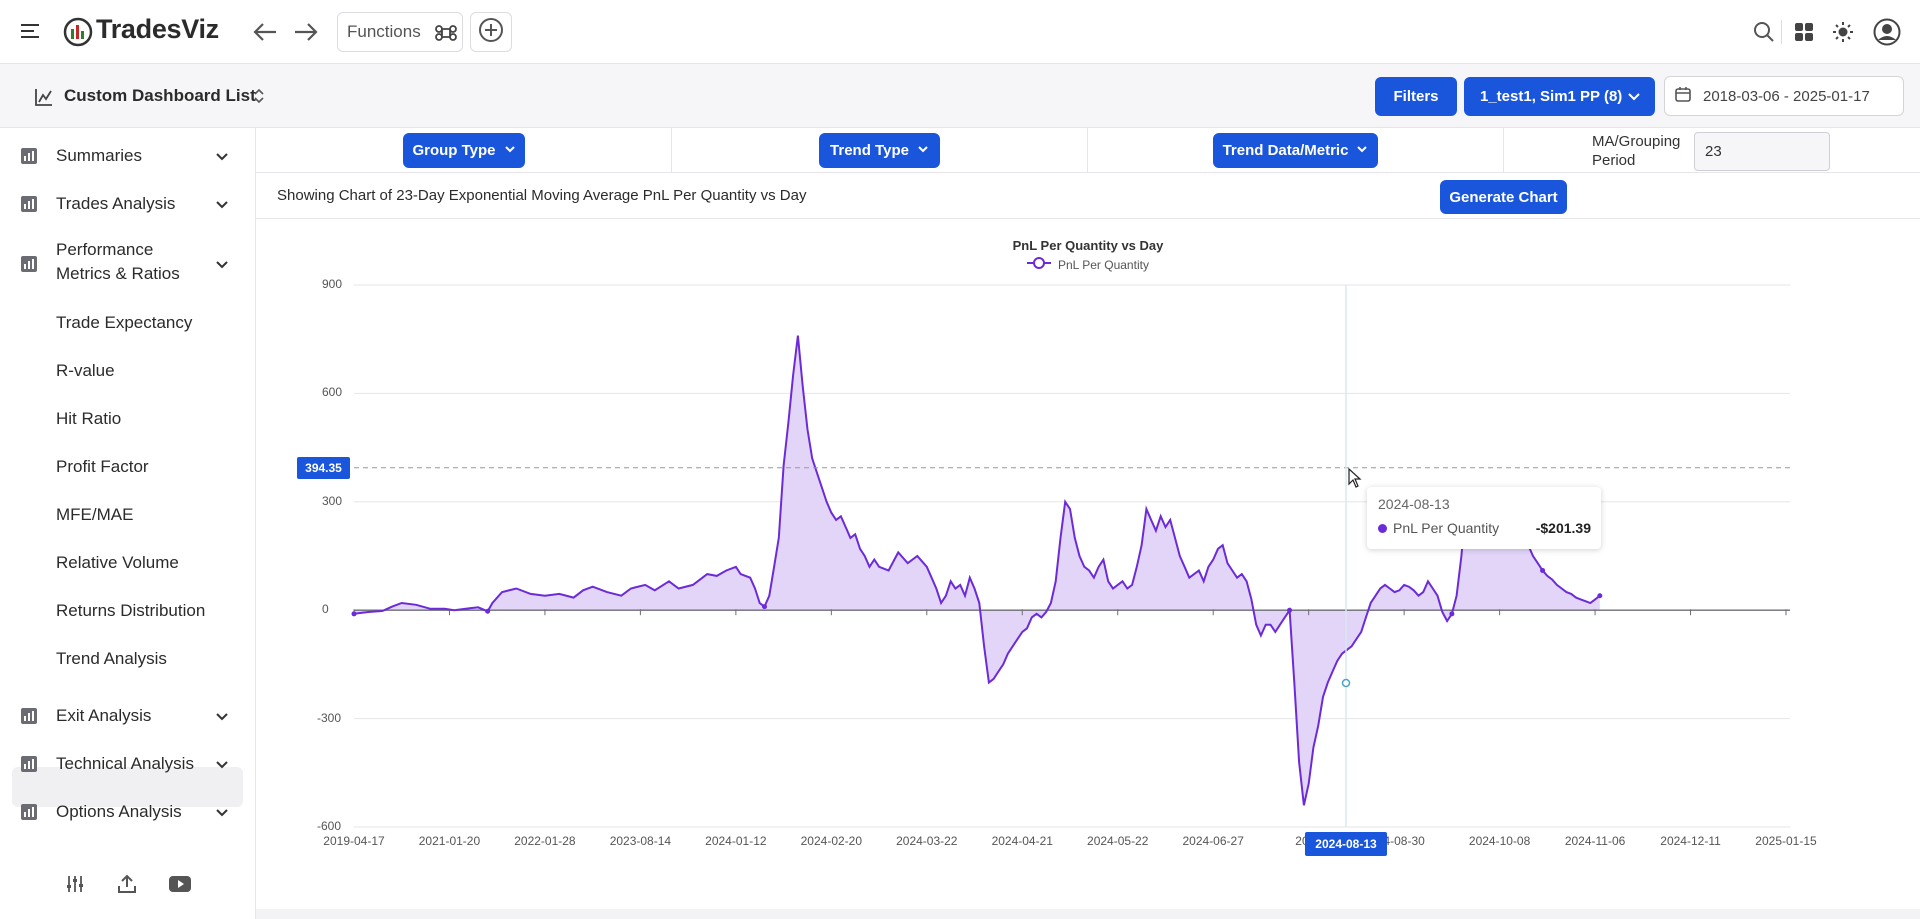  Describe the element at coordinates (1887, 34) in the screenshot. I see `user-avatar-icon` at that location.